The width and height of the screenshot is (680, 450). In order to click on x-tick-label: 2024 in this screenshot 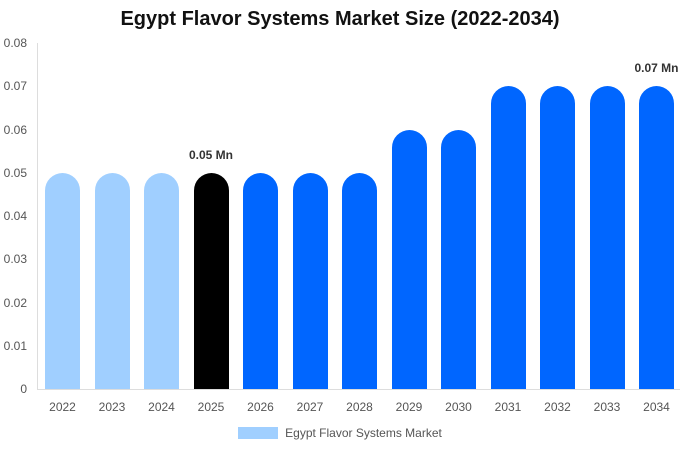, I will do `click(161, 407)`.